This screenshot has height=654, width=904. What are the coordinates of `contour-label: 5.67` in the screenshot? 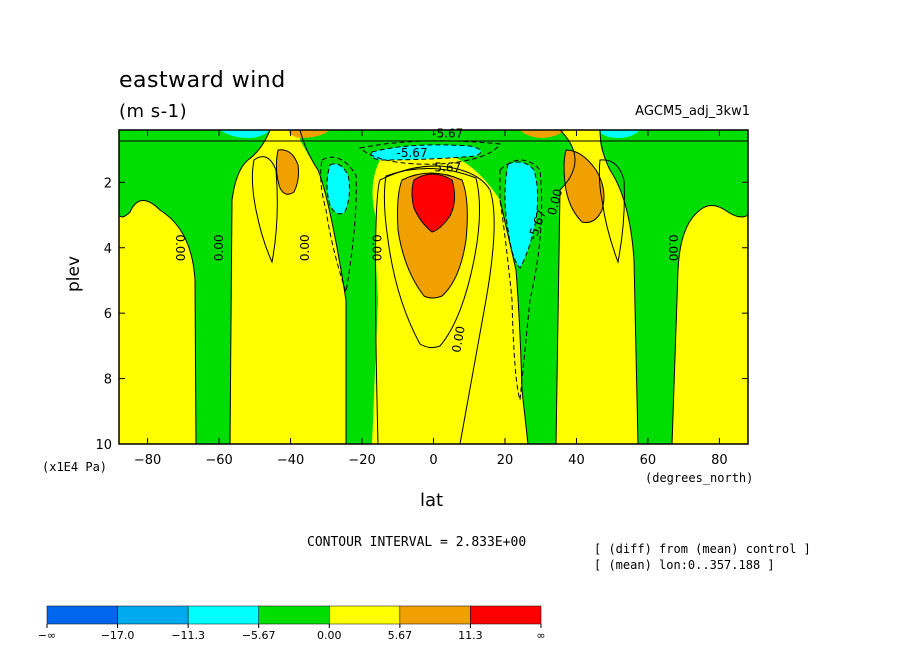 It's located at (447, 168).